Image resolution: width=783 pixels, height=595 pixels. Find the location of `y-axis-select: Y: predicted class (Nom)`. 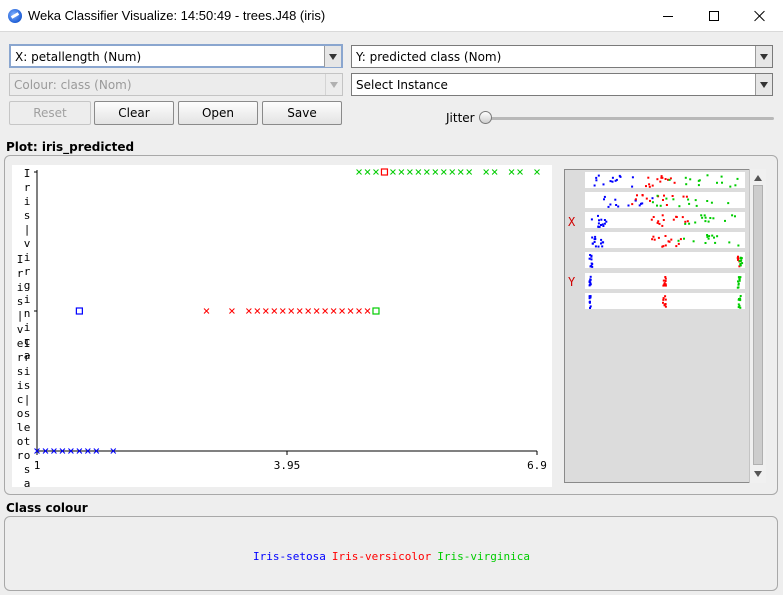

y-axis-select: Y: predicted class (Nom) is located at coordinates (562, 56).